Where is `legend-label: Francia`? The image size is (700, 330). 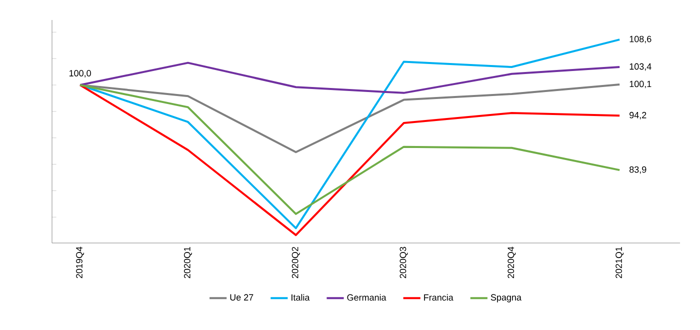
legend-label: Francia is located at coordinates (439, 297).